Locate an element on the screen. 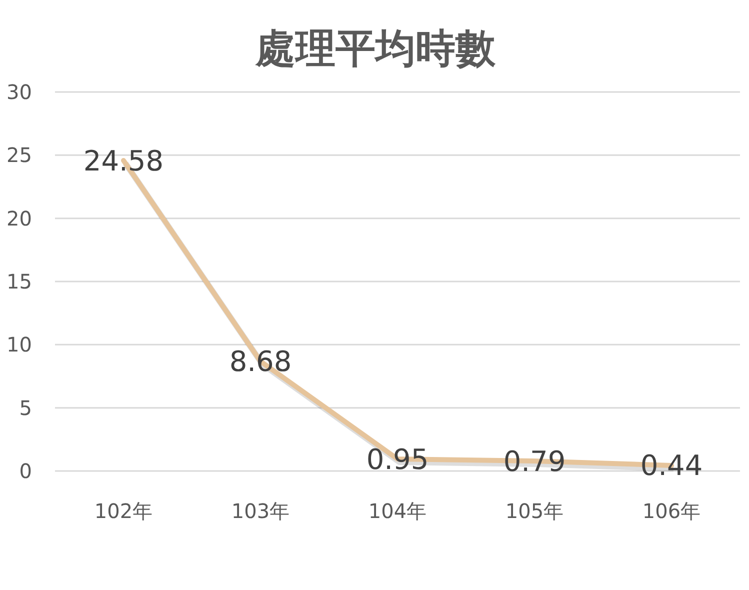 The height and width of the screenshot is (590, 749). x-tick-label: 104年 is located at coordinates (397, 511).